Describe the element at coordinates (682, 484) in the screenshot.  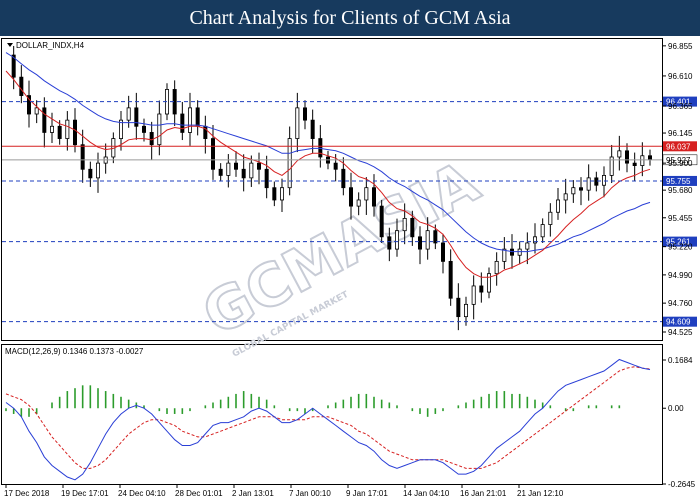
I see `macd-tick-label: -0.2645` at that location.